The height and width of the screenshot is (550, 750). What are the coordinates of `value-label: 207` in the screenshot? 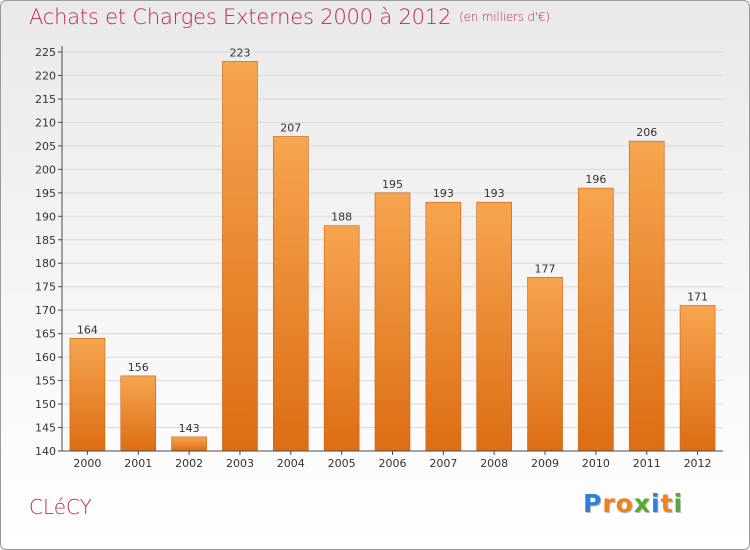 It's located at (290, 127).